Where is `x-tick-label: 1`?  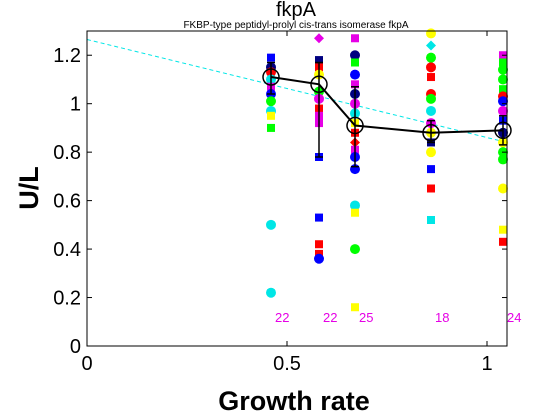 x-tick-label: 1 is located at coordinates (486, 364).